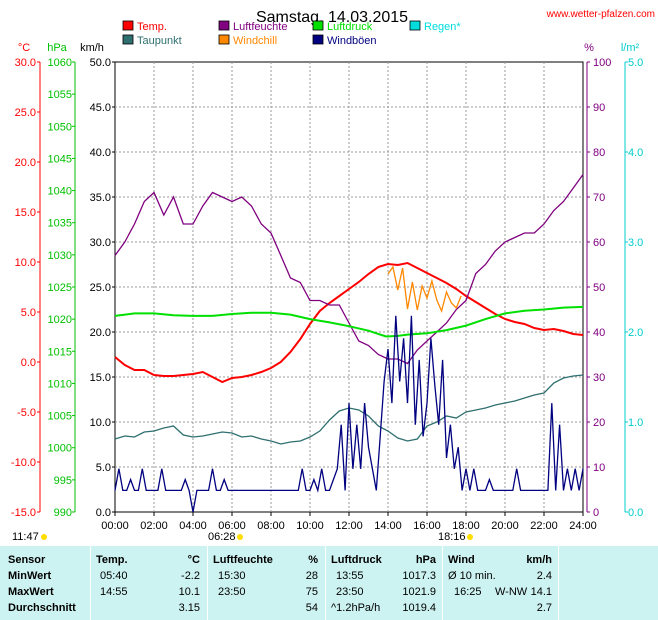 The height and width of the screenshot is (620, 658). I want to click on wind-tick-label: 5.0, so click(103, 468).